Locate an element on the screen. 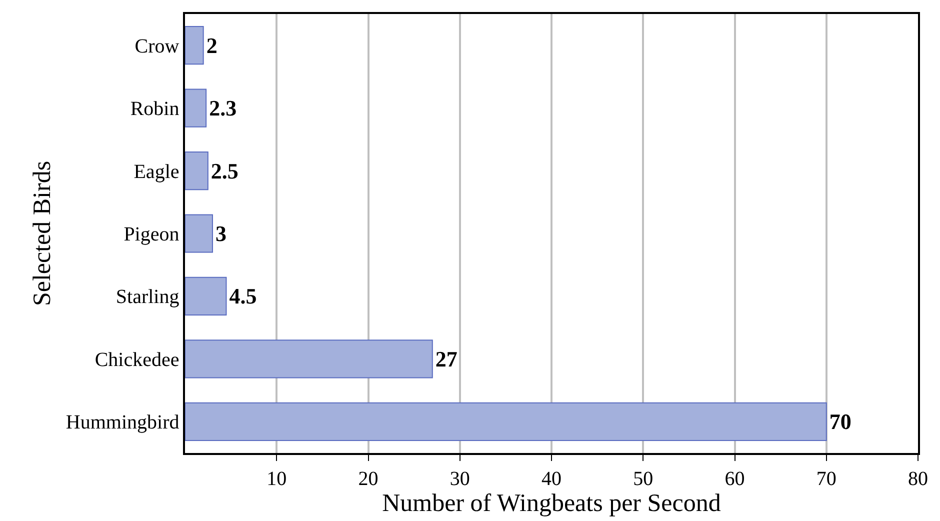  x-tick-label: 10 is located at coordinates (276, 479).